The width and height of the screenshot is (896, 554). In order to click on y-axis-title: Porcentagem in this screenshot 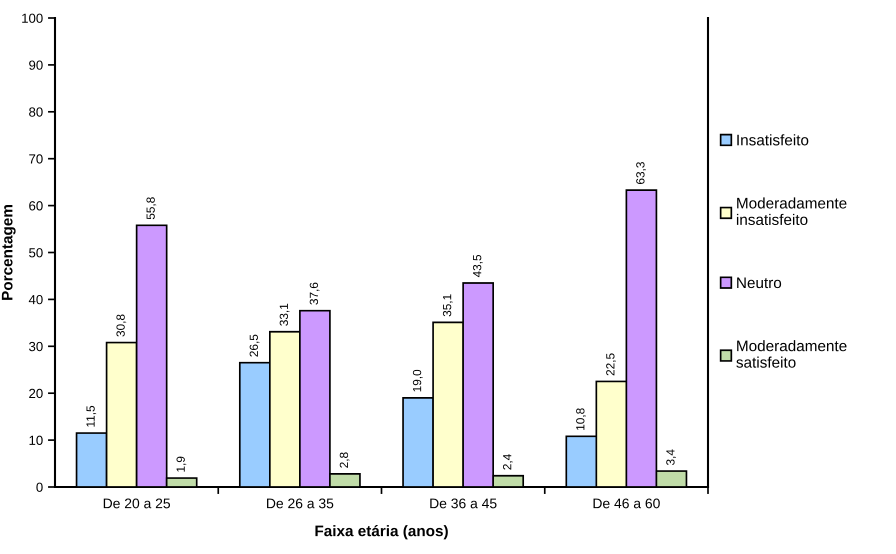, I will do `click(9, 252)`.